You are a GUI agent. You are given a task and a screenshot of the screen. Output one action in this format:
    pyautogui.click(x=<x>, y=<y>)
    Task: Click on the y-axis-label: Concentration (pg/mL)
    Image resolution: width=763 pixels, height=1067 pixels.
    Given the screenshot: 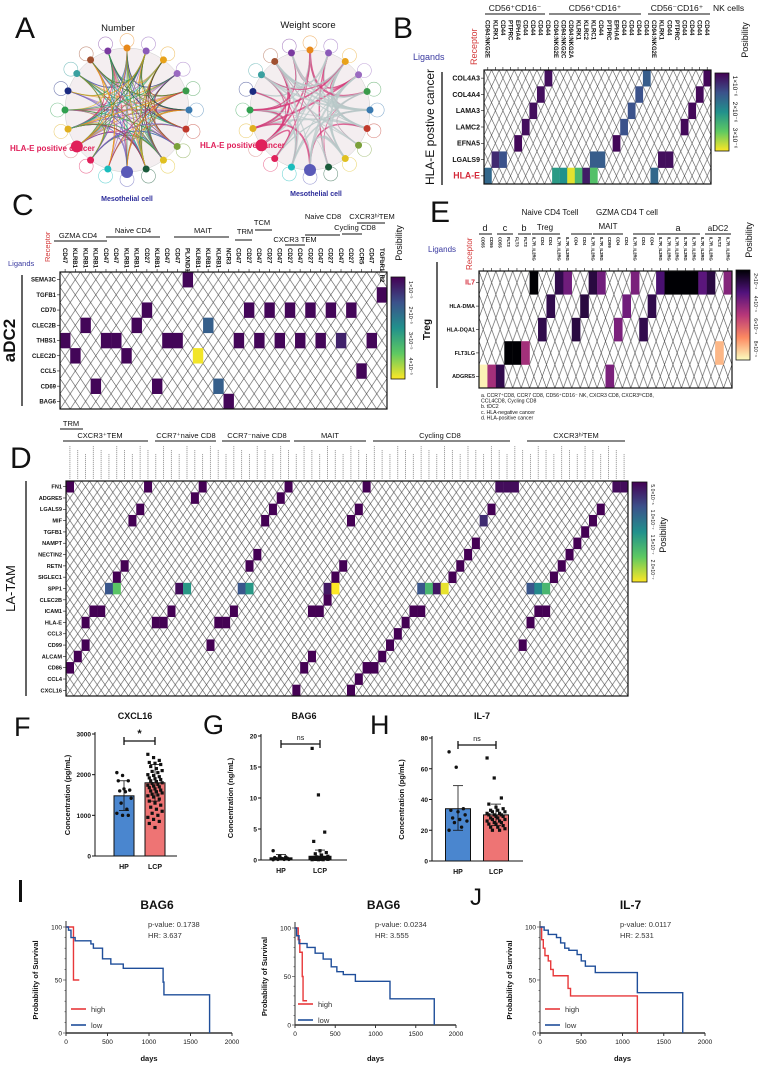 What is the action you would take?
    pyautogui.click(x=401, y=799)
    